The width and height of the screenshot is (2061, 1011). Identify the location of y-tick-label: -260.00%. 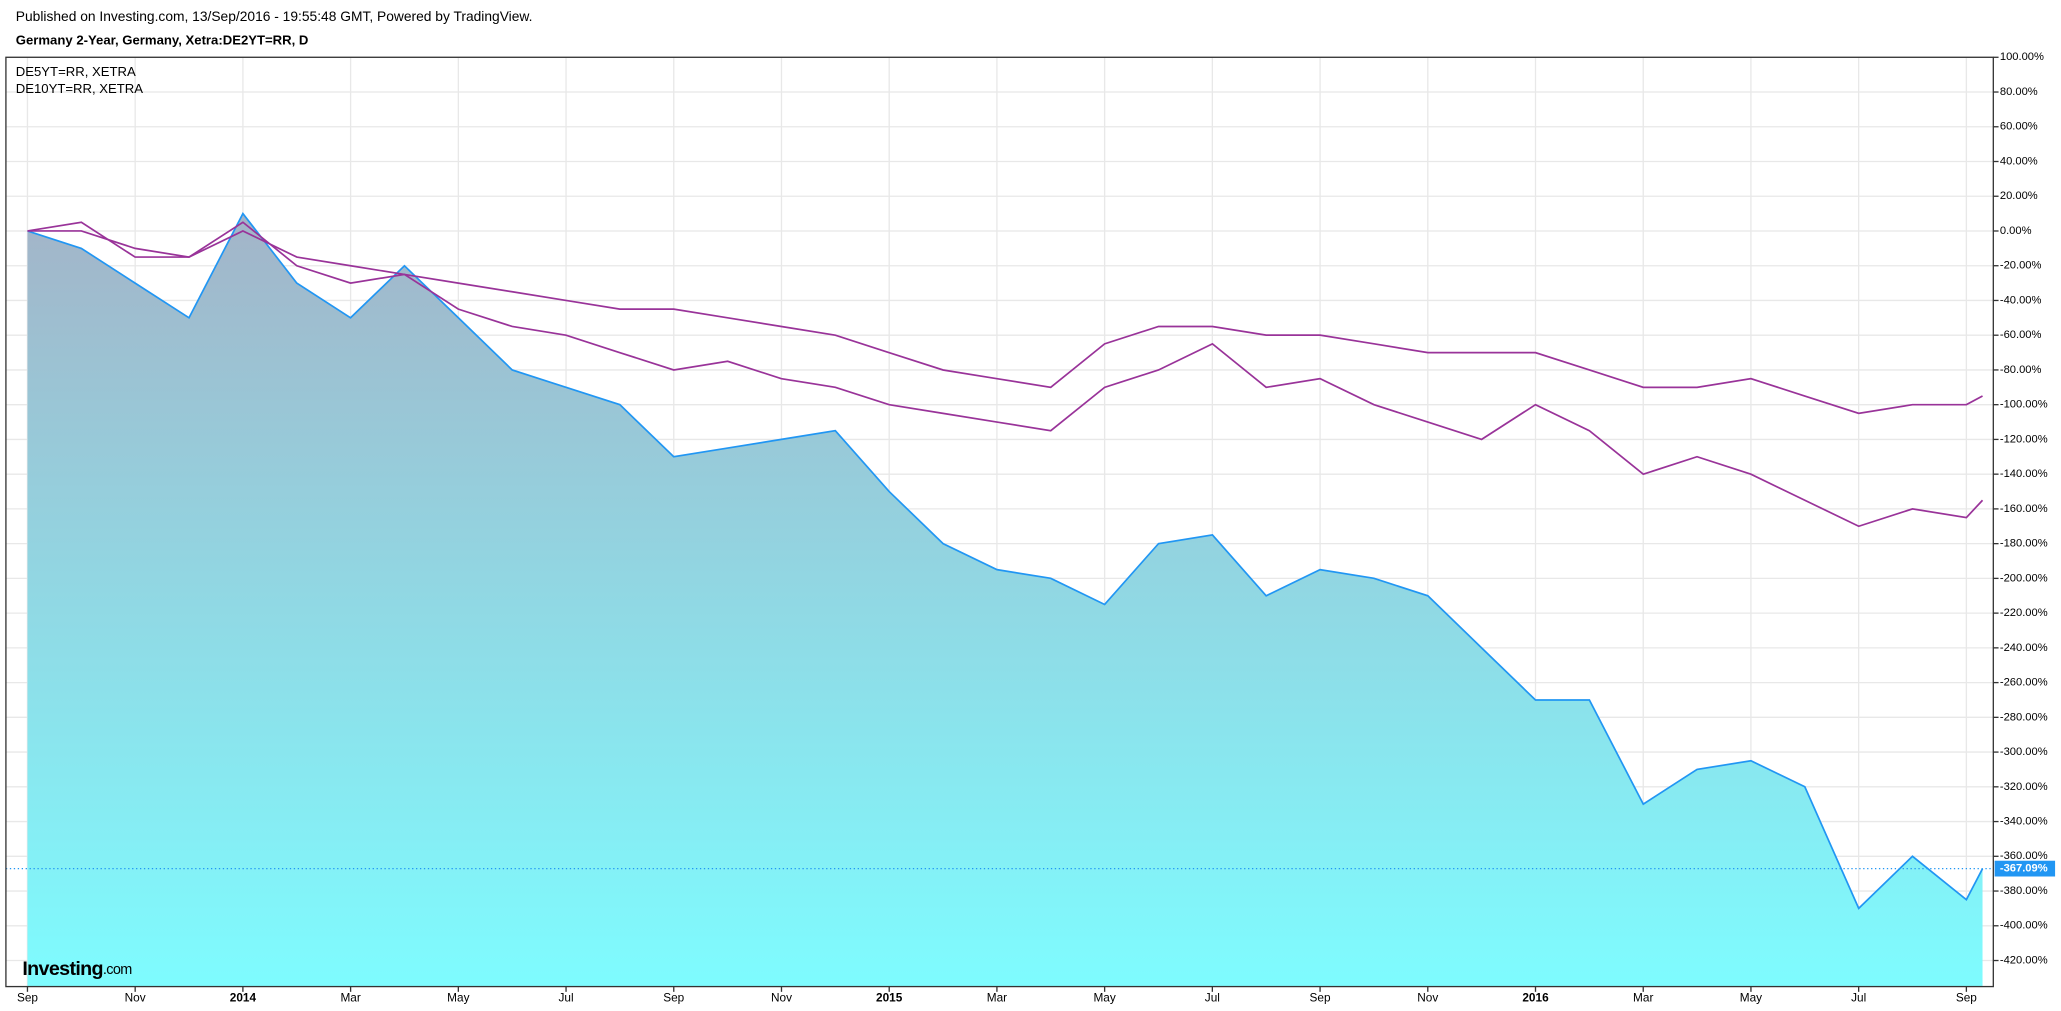
(2024, 683).